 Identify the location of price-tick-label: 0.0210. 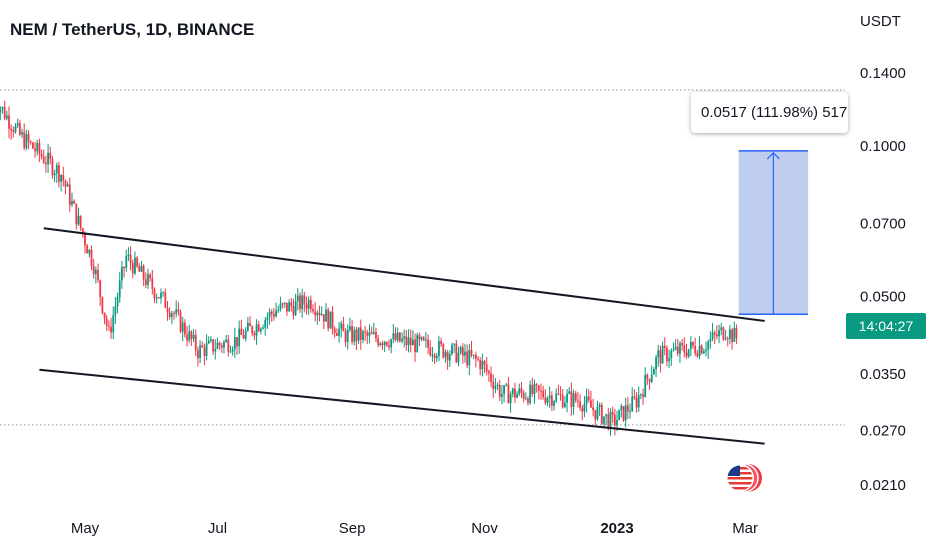
(883, 485).